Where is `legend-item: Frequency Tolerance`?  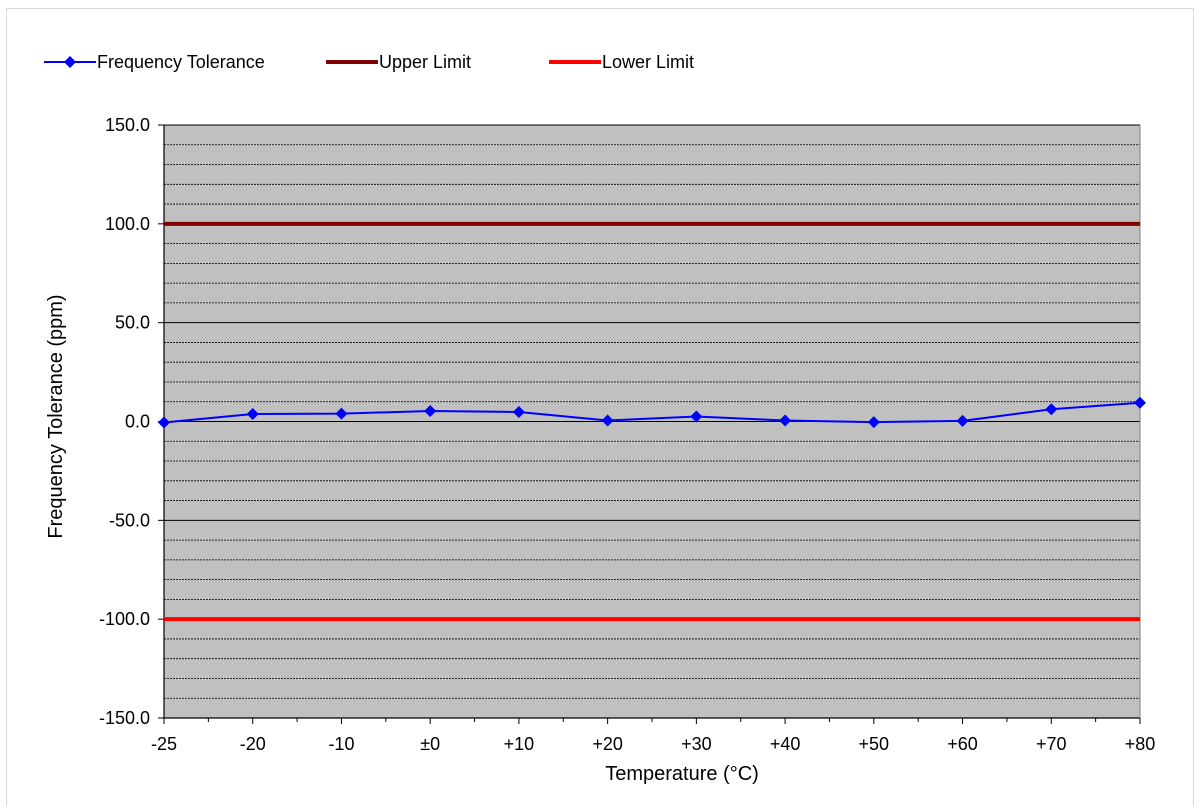
legend-item: Frequency Tolerance is located at coordinates (154, 62).